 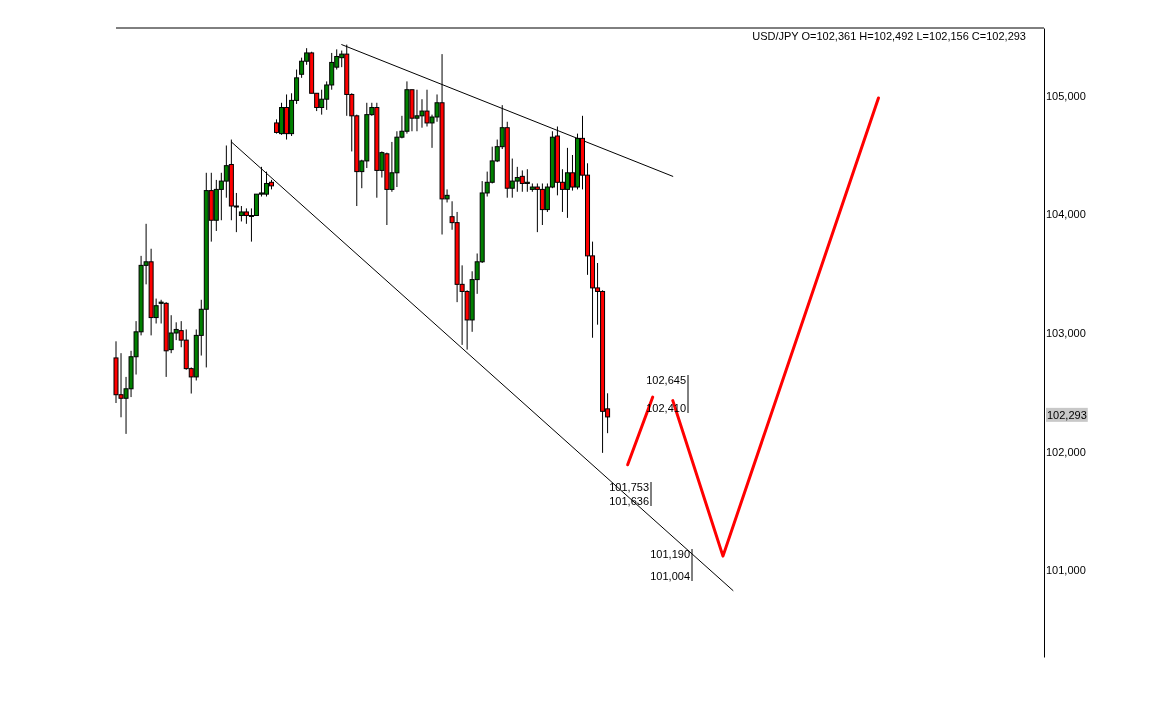 What do you see at coordinates (670, 553) in the screenshot?
I see `annotation: 101,190` at bounding box center [670, 553].